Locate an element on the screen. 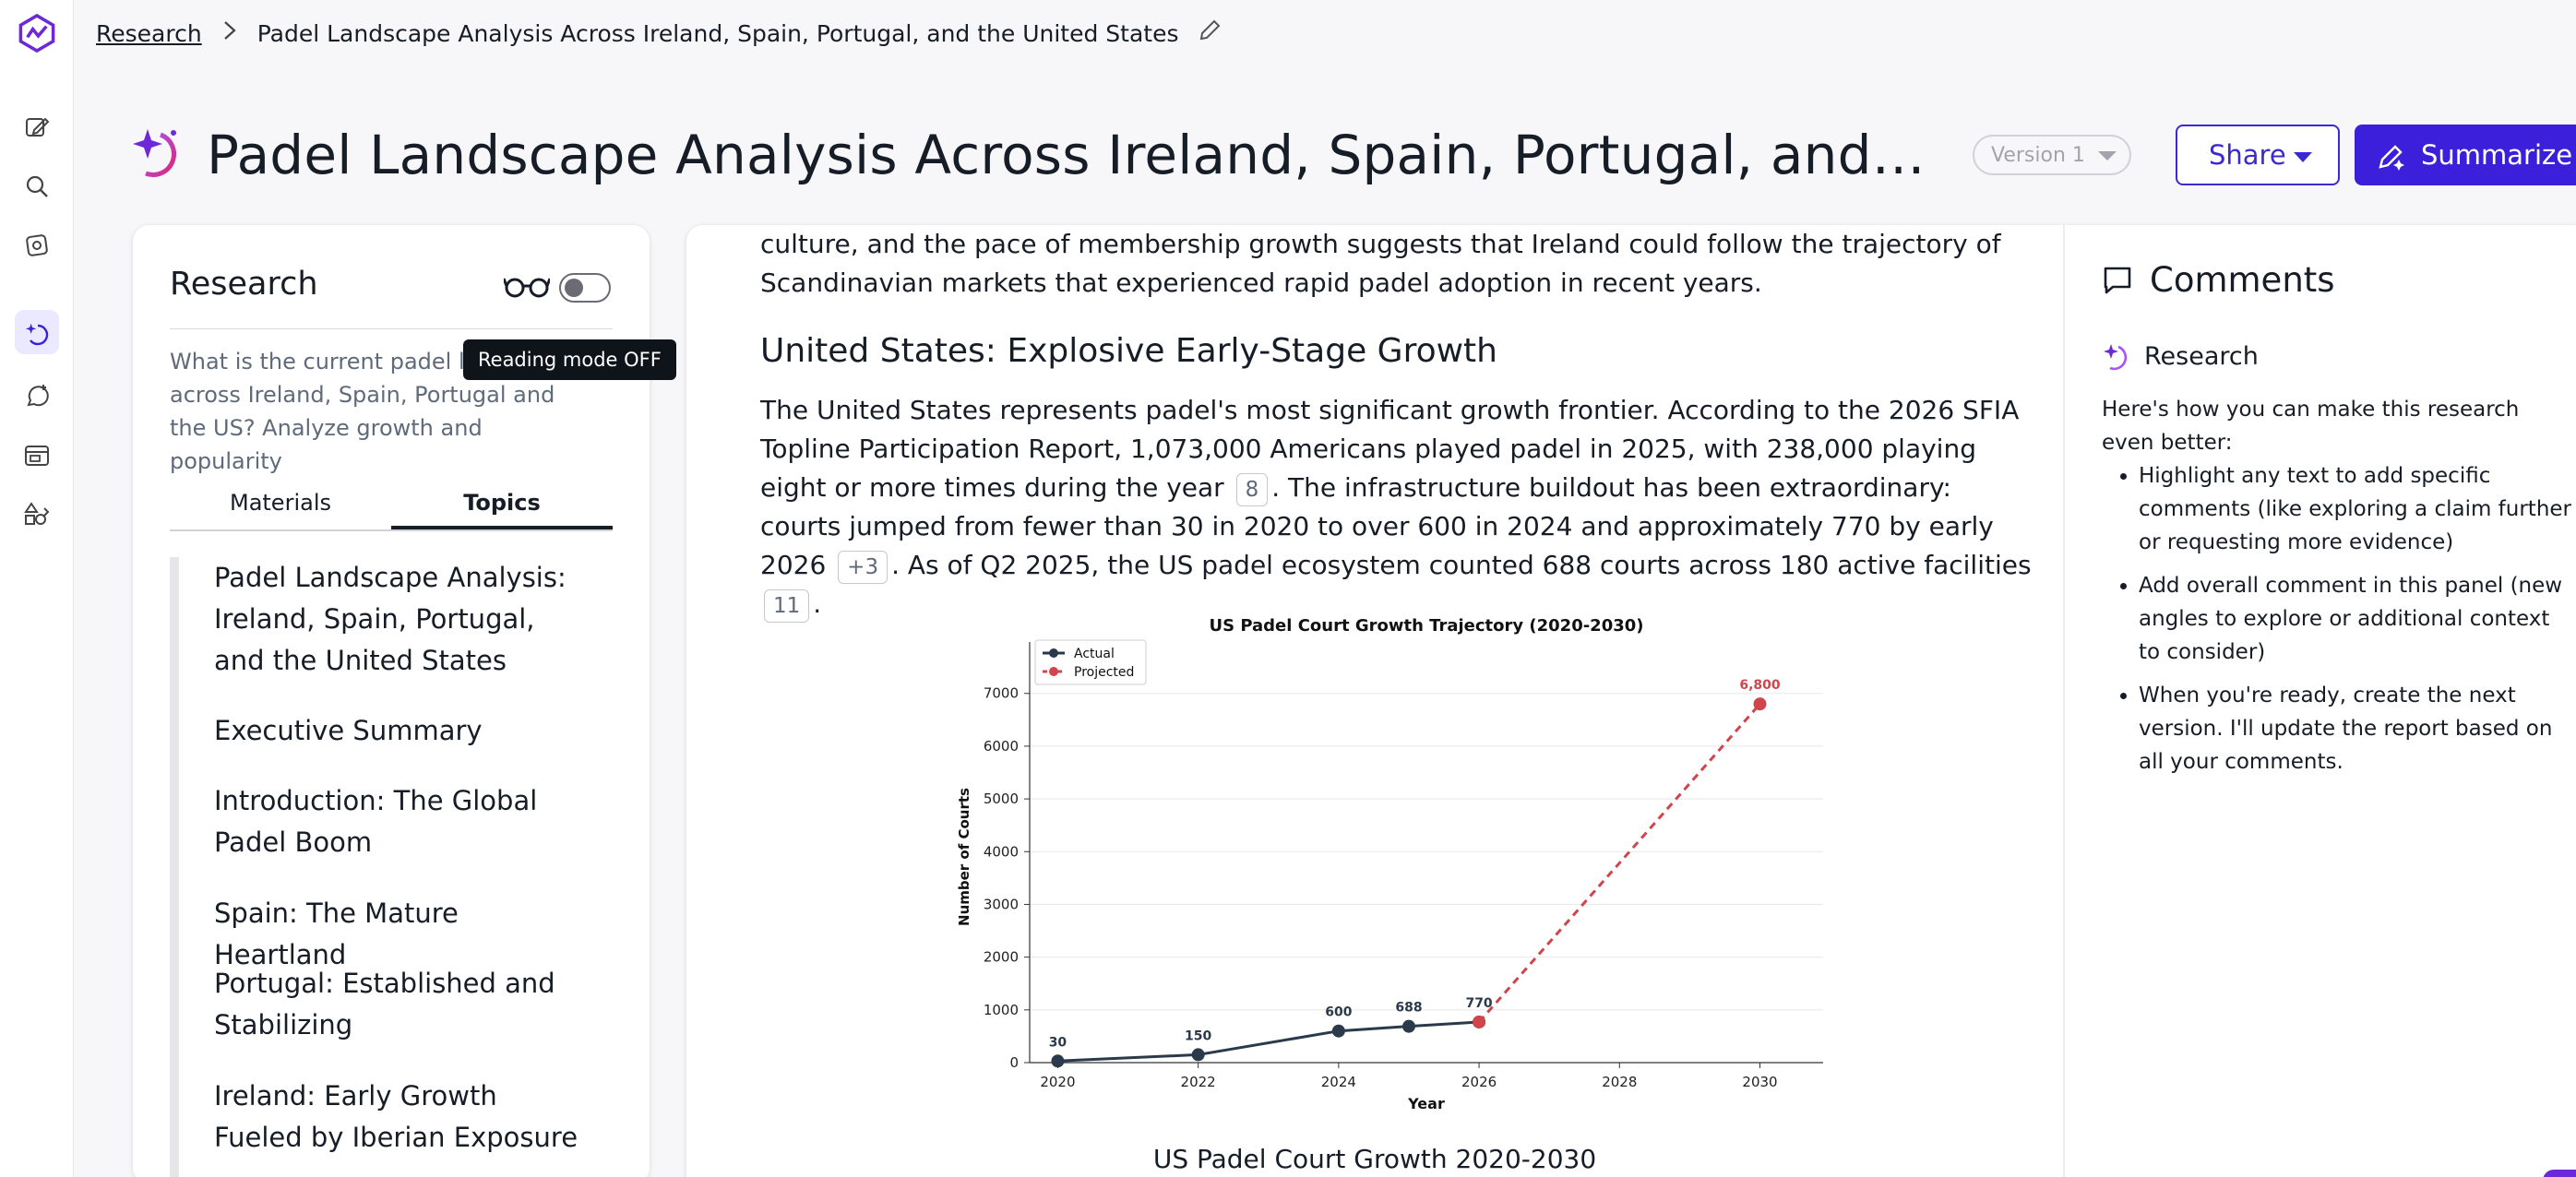 The width and height of the screenshot is (2576, 1177). panel-divider is located at coordinates (2064, 701).